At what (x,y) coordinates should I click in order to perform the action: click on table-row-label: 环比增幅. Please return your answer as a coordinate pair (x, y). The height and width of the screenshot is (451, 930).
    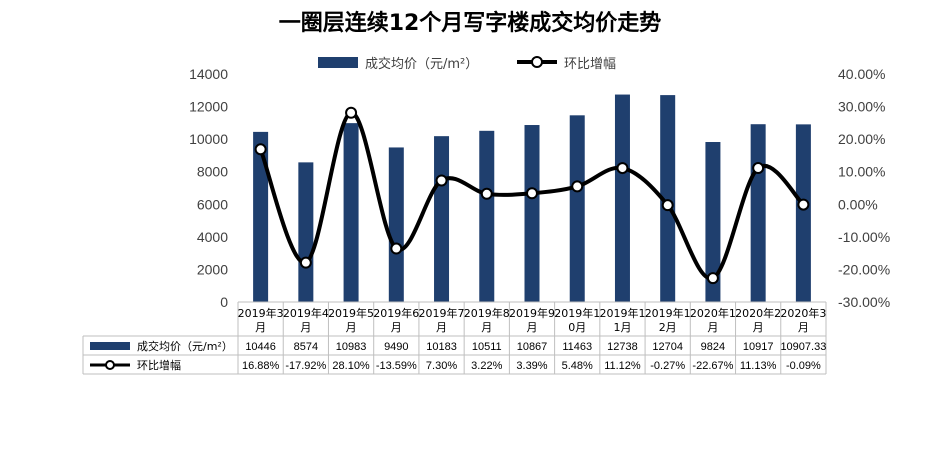
    Looking at the image, I should click on (159, 365).